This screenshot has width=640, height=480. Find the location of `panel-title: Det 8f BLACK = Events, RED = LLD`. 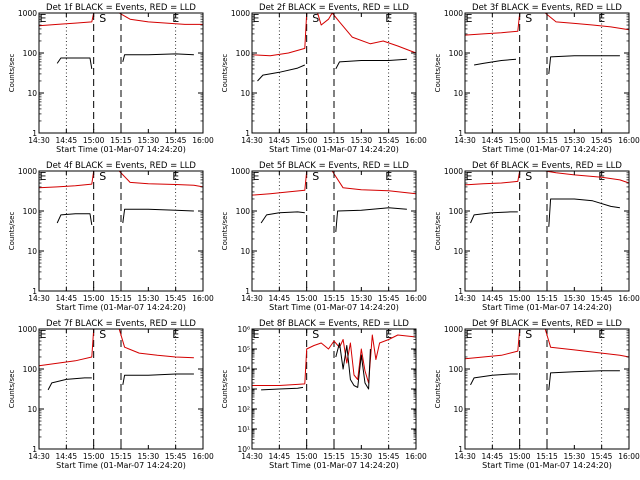

panel-title: Det 8f BLACK = Events, RED = LLD is located at coordinates (334, 324).